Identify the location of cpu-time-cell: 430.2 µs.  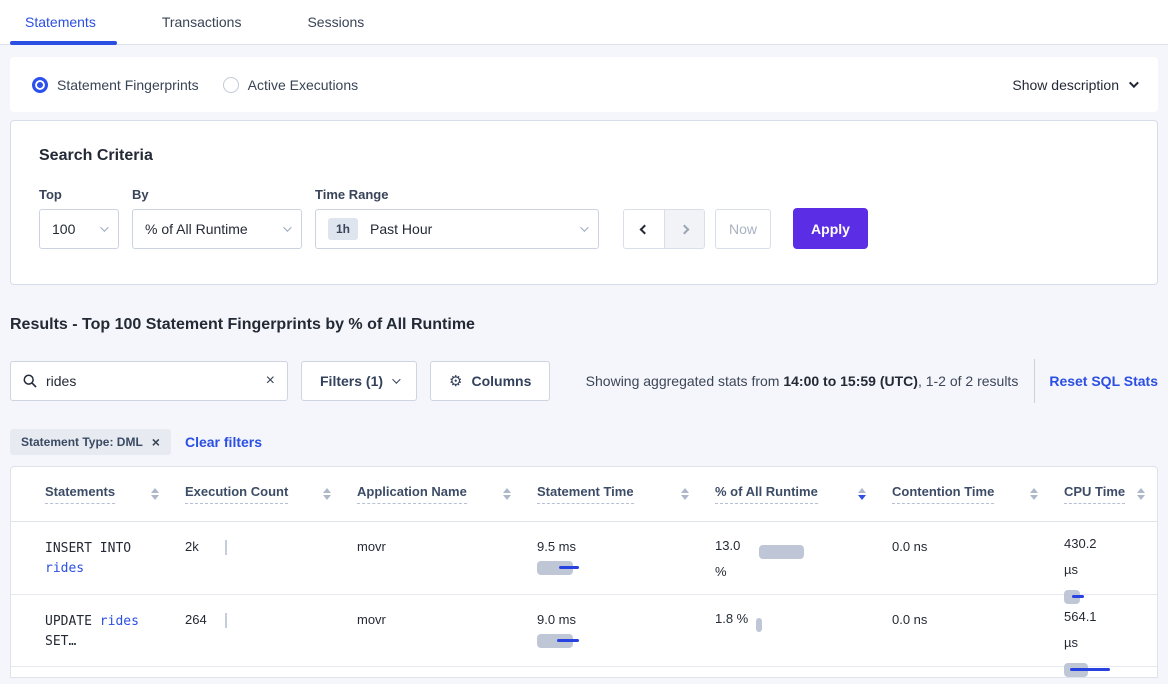
(1106, 563).